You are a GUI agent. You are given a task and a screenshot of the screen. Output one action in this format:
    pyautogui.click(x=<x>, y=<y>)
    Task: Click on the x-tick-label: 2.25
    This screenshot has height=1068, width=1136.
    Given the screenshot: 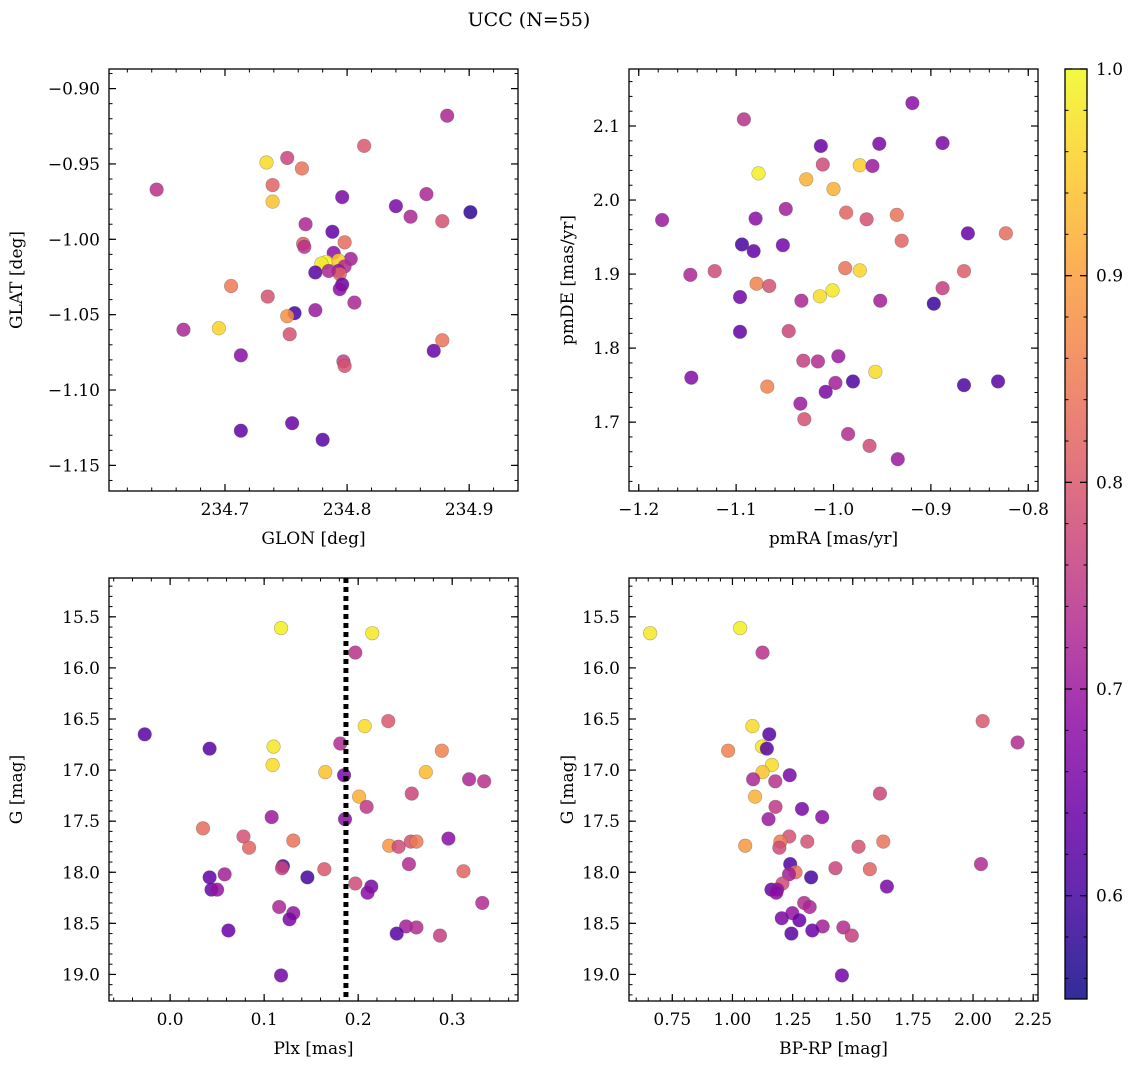 What is the action you would take?
    pyautogui.click(x=1033, y=1020)
    